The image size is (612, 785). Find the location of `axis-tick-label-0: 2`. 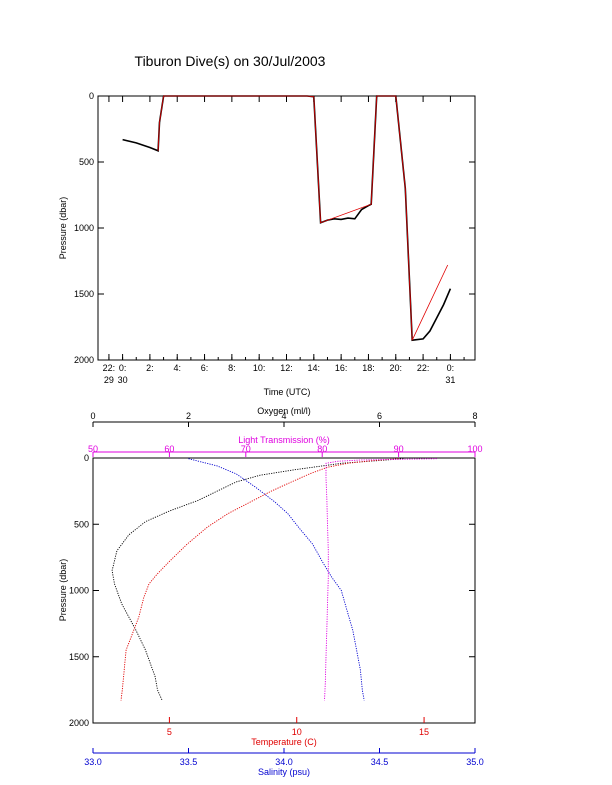

axis-tick-label-0: 2 is located at coordinates (188, 416).